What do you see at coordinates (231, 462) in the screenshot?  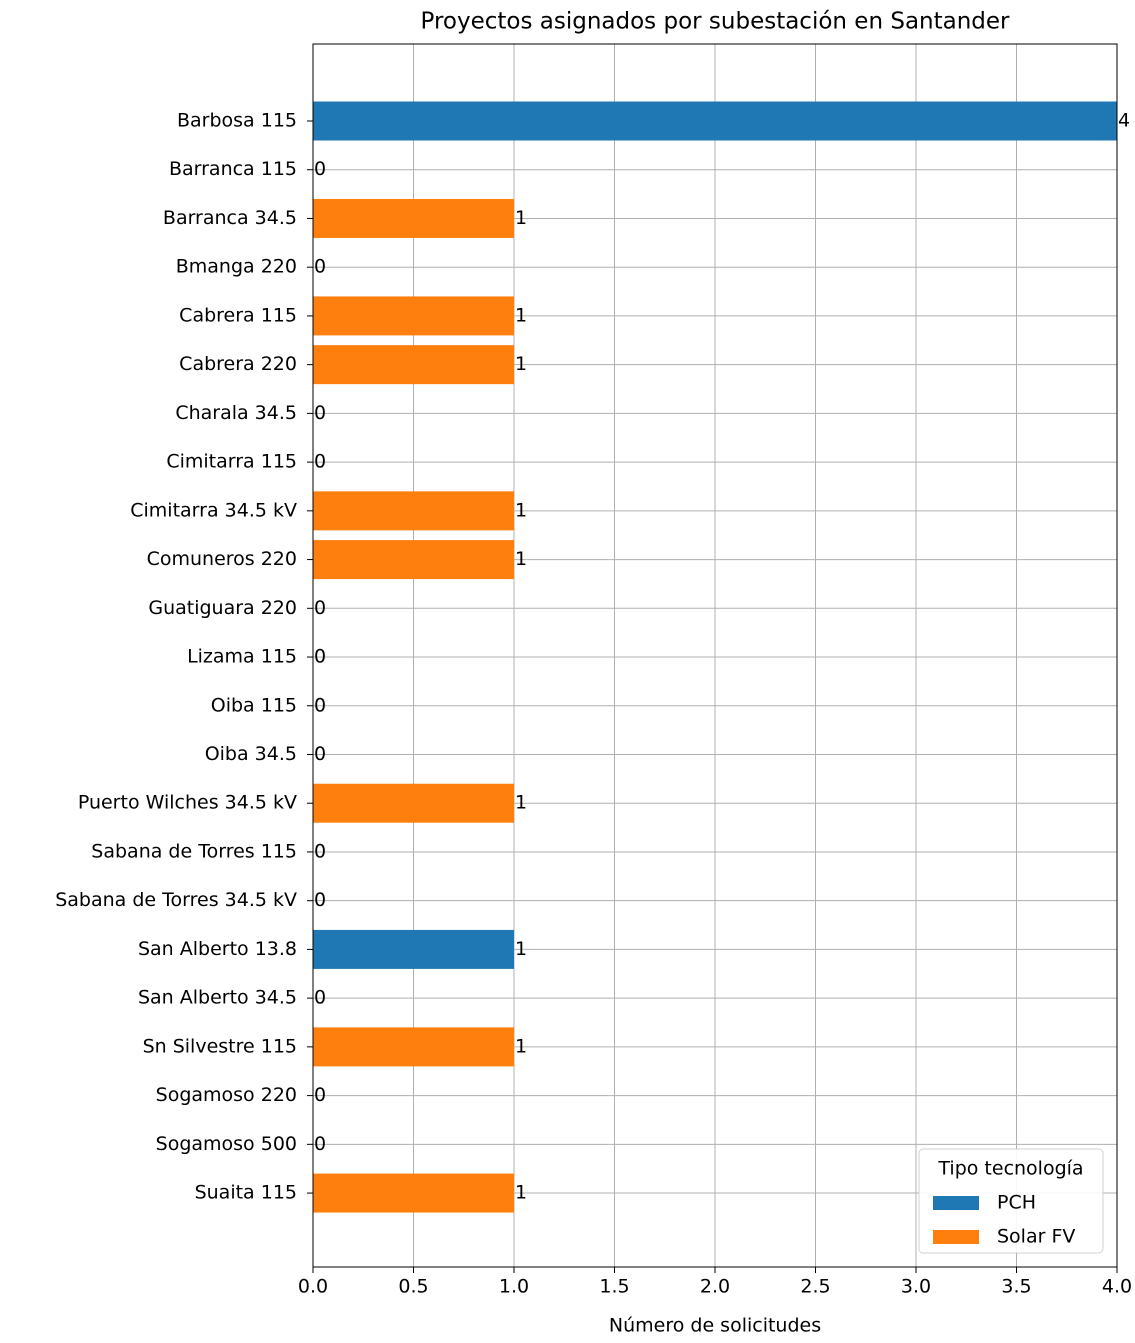 I see `y-tick-label: Cimitarra 115` at bounding box center [231, 462].